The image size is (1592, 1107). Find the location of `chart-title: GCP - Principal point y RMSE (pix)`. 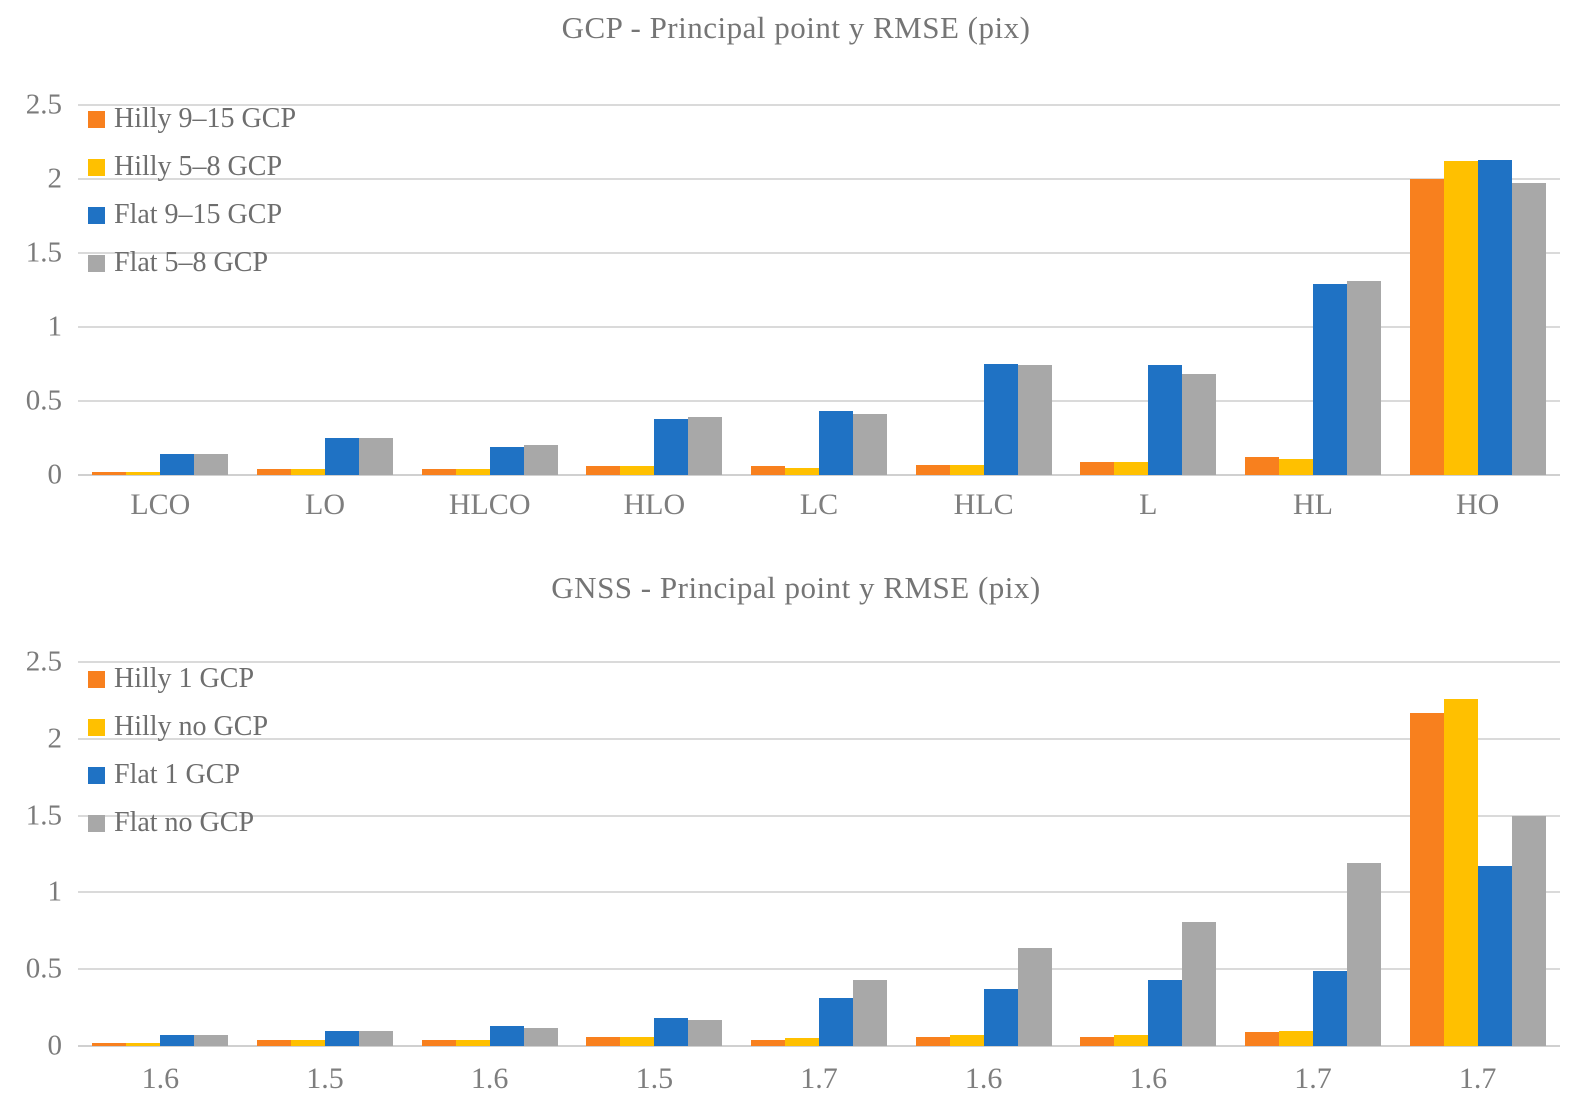

chart-title: GCP - Principal point y RMSE (pix) is located at coordinates (796, 27).